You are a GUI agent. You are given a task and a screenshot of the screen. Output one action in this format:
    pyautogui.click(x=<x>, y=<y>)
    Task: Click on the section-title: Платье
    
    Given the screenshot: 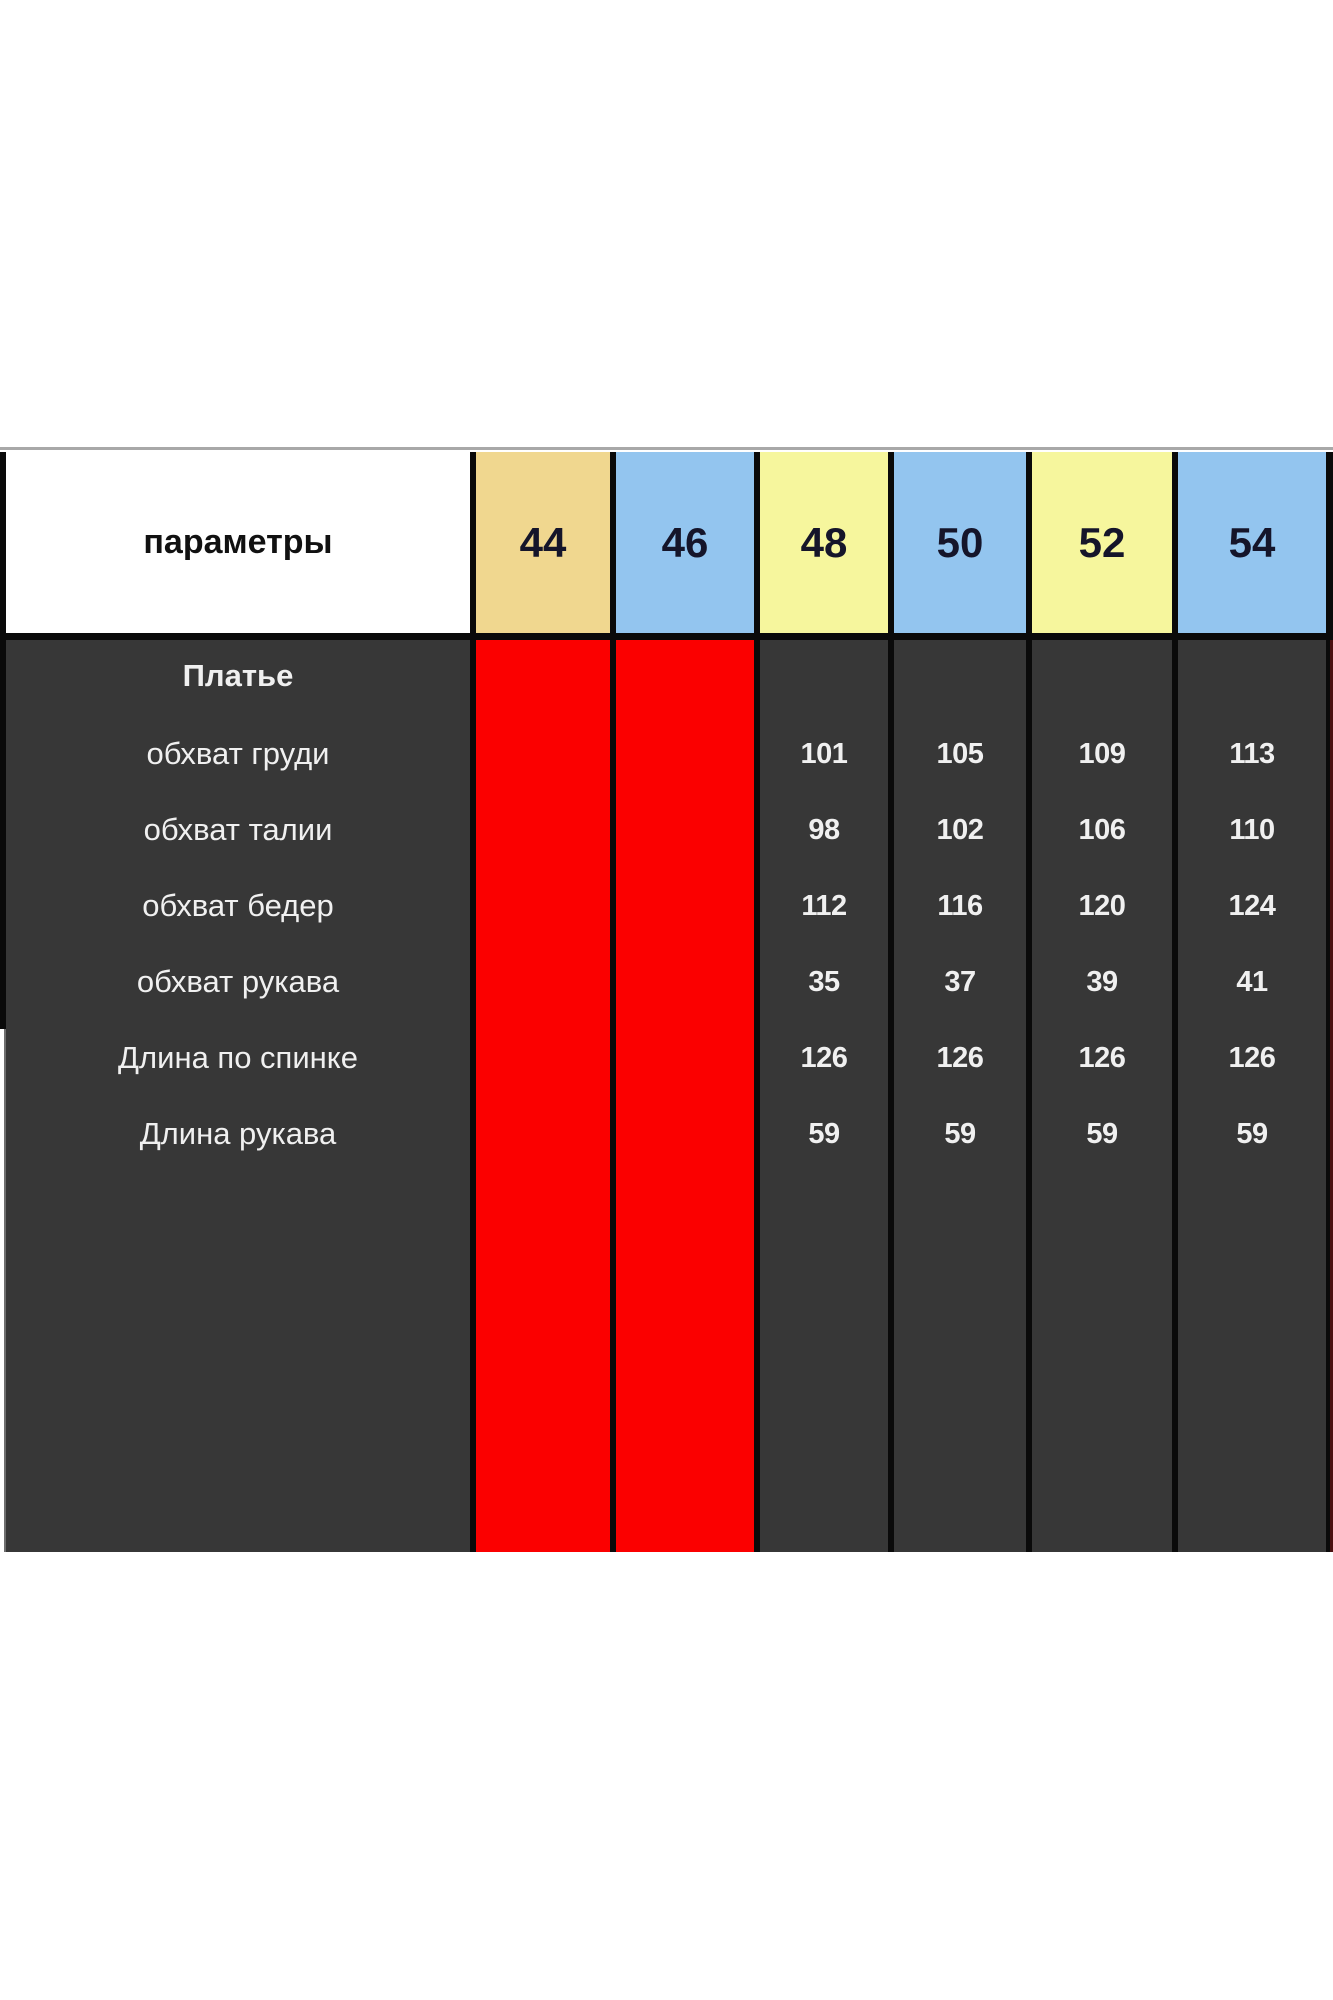 What is the action you would take?
    pyautogui.click(x=238, y=675)
    